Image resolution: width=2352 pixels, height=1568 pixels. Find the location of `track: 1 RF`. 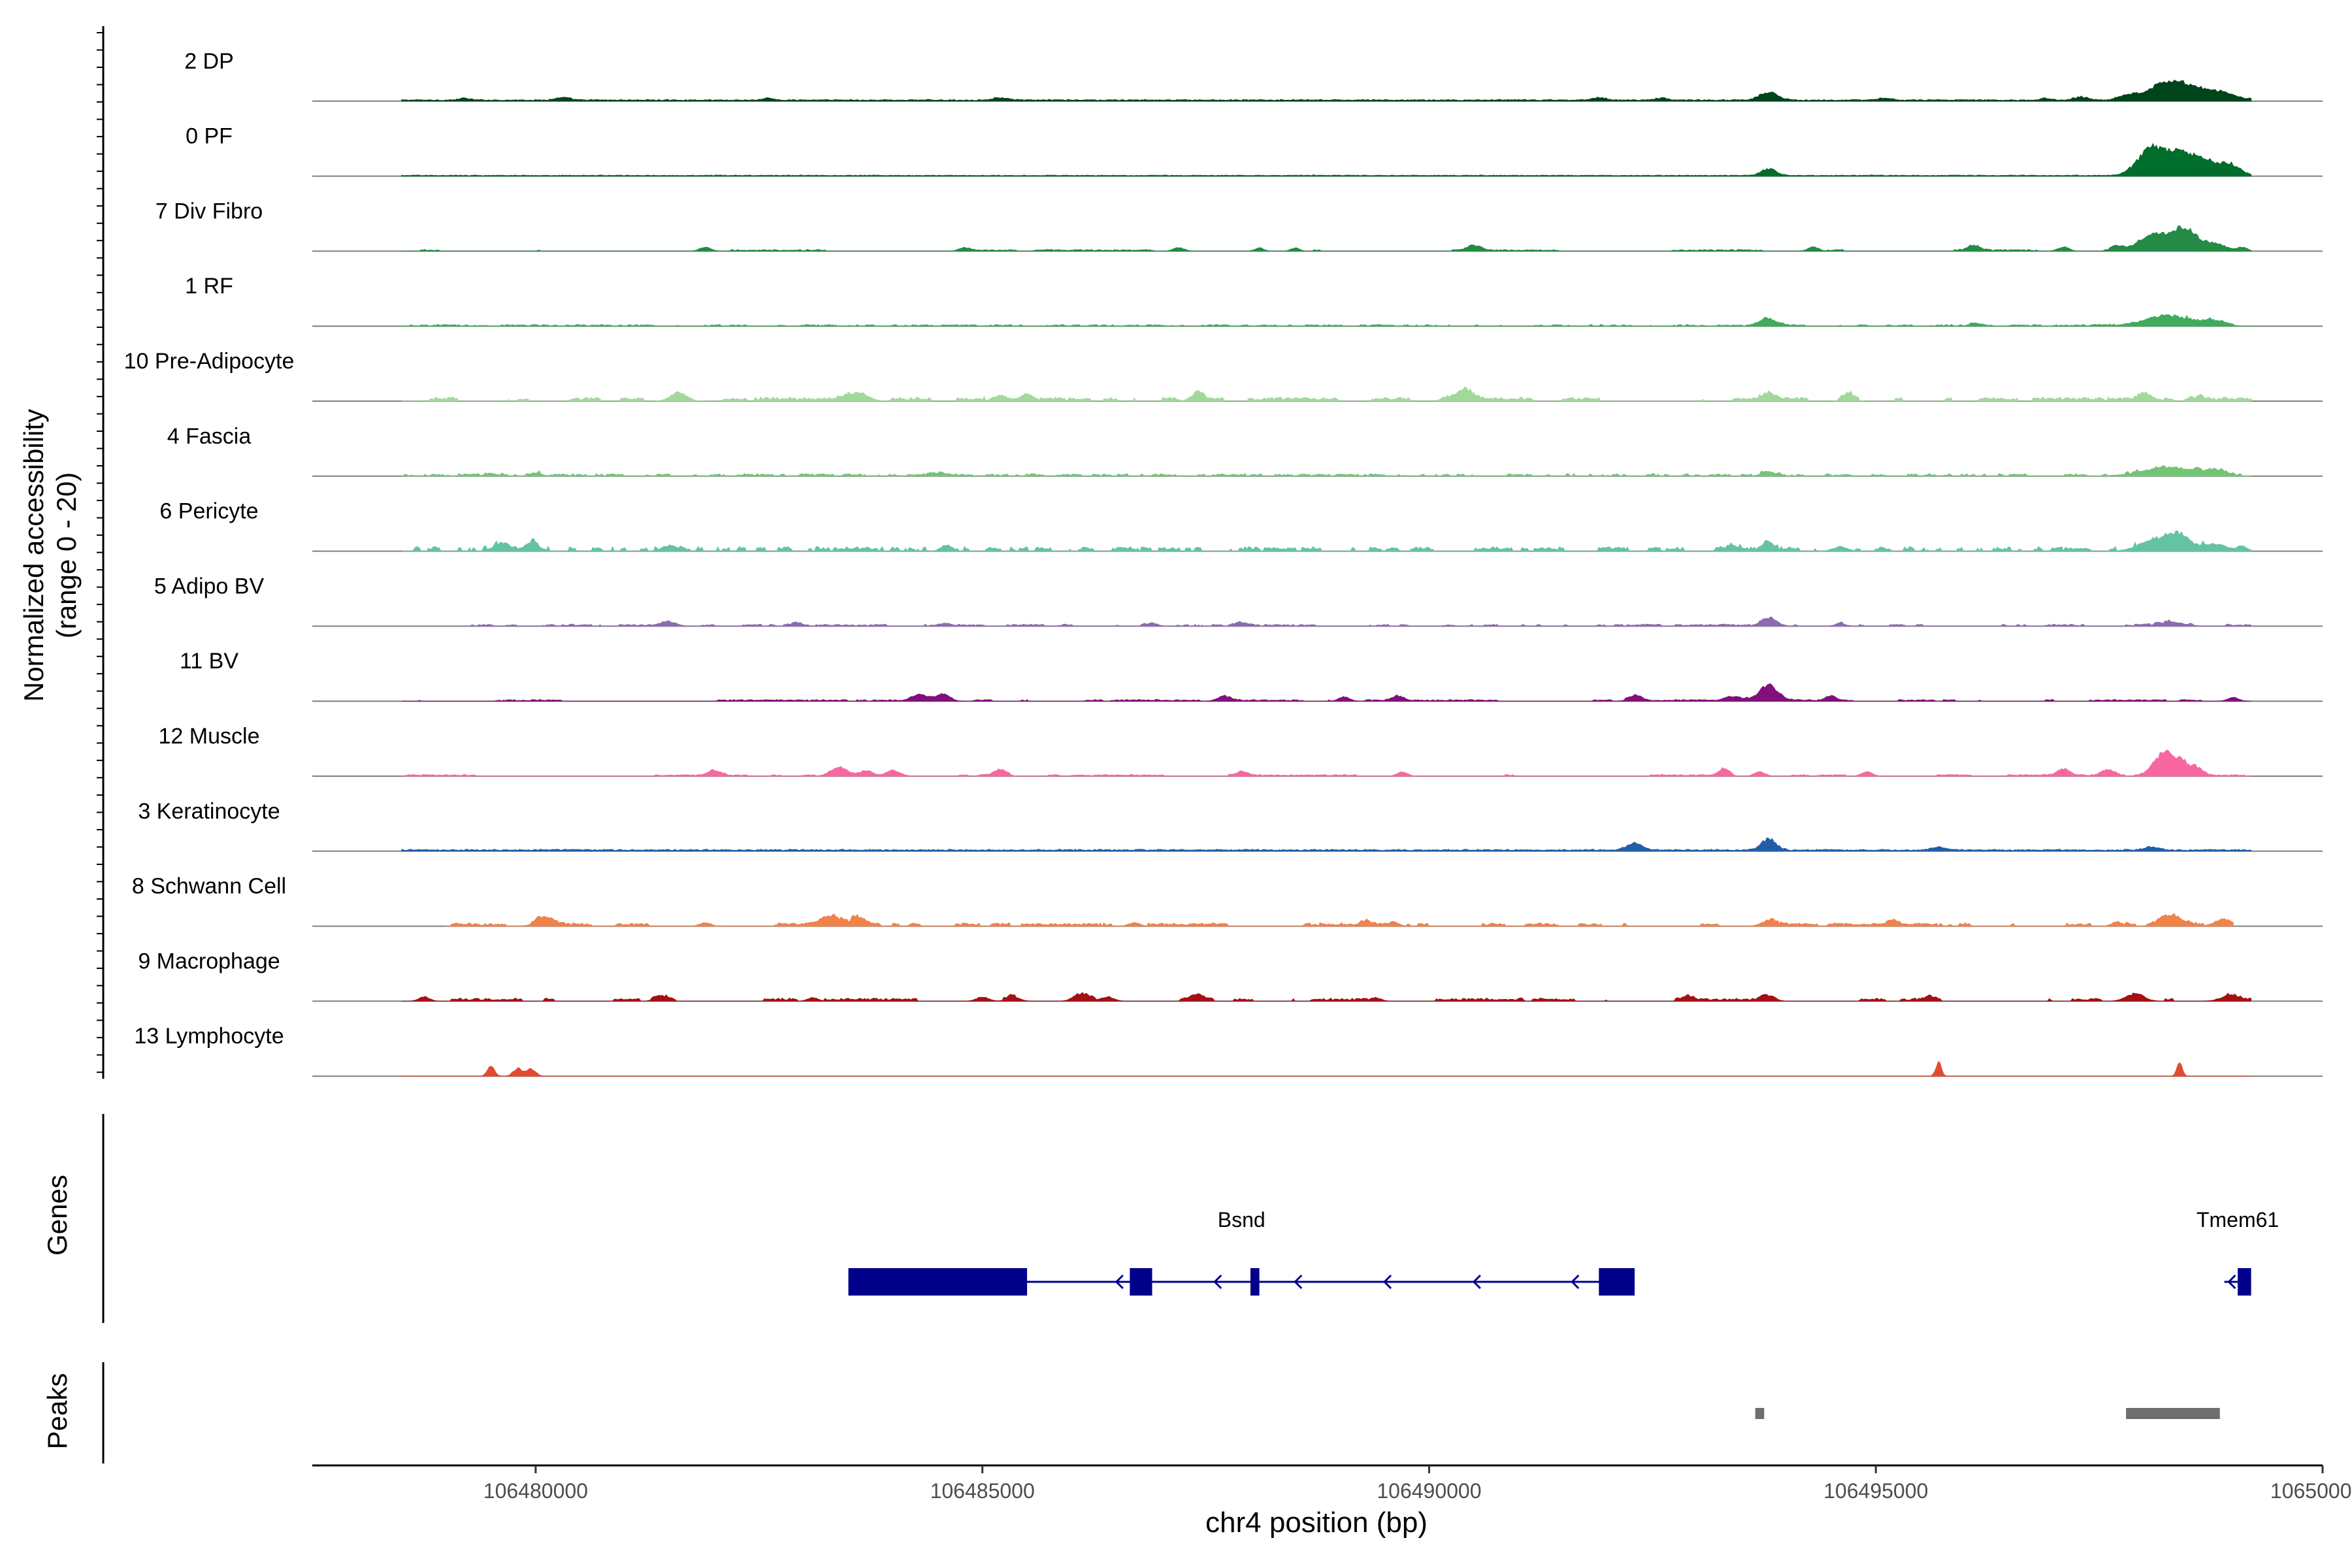

track: 1 RF is located at coordinates (1254, 300).